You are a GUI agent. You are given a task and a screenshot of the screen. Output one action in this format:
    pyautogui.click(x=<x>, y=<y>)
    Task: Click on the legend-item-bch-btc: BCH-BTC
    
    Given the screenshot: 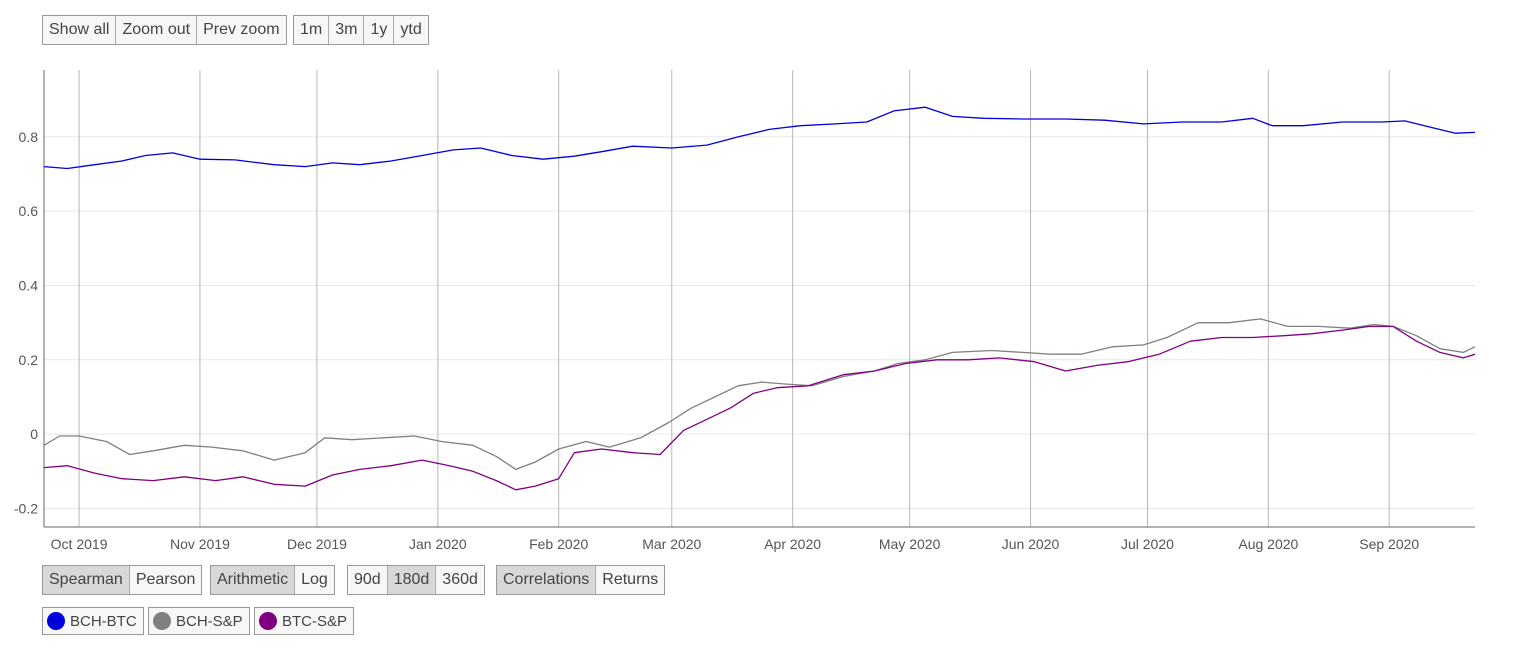 What is the action you would take?
    pyautogui.click(x=93, y=621)
    